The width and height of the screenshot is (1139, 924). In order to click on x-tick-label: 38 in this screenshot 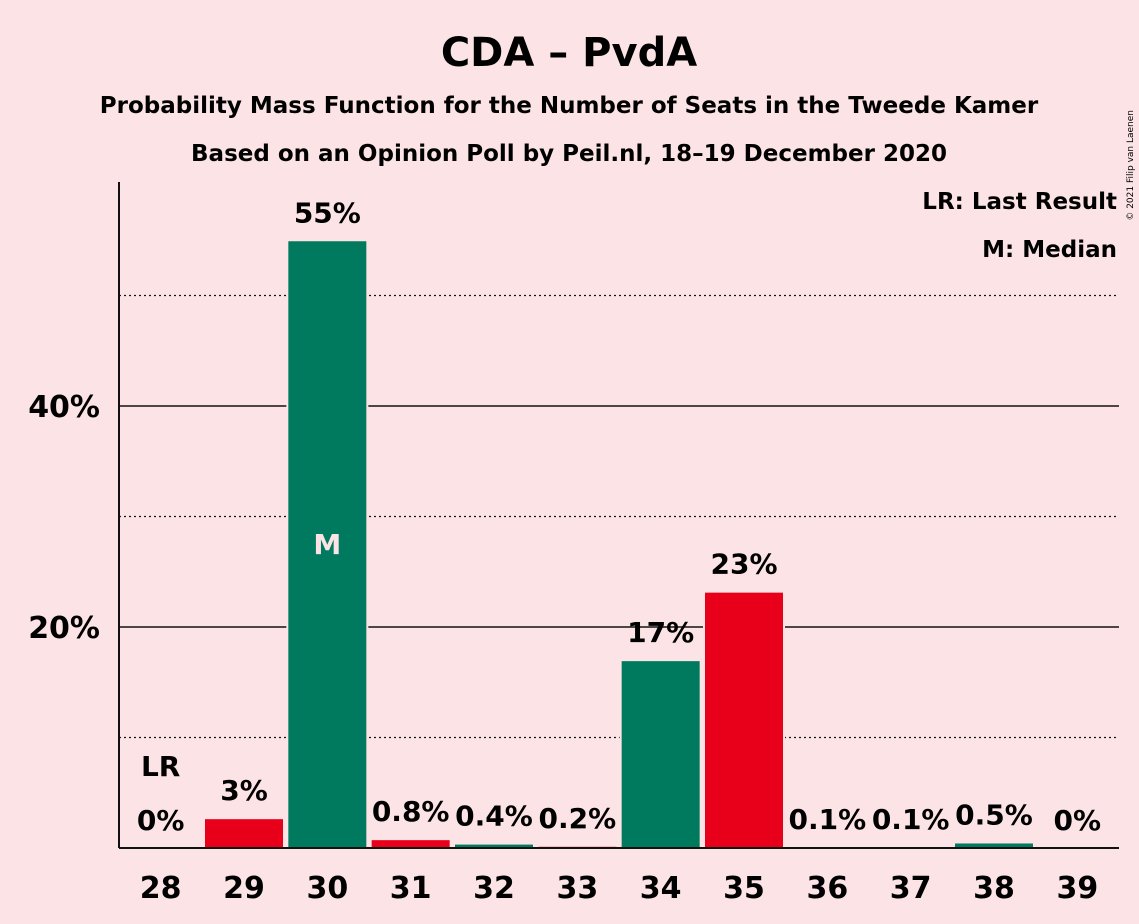, I will do `click(994, 888)`.